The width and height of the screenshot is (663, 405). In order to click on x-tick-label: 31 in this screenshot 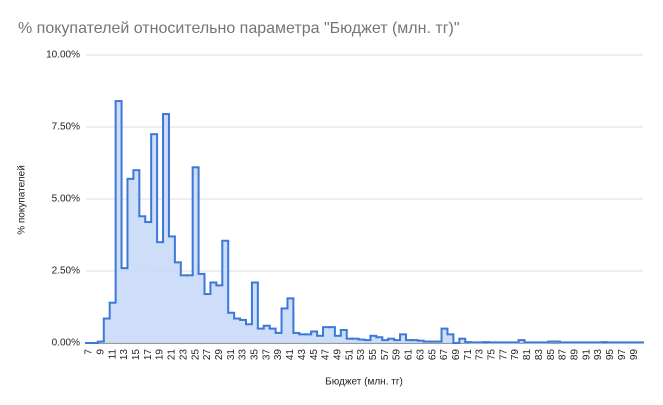, I will do `click(231, 355)`.